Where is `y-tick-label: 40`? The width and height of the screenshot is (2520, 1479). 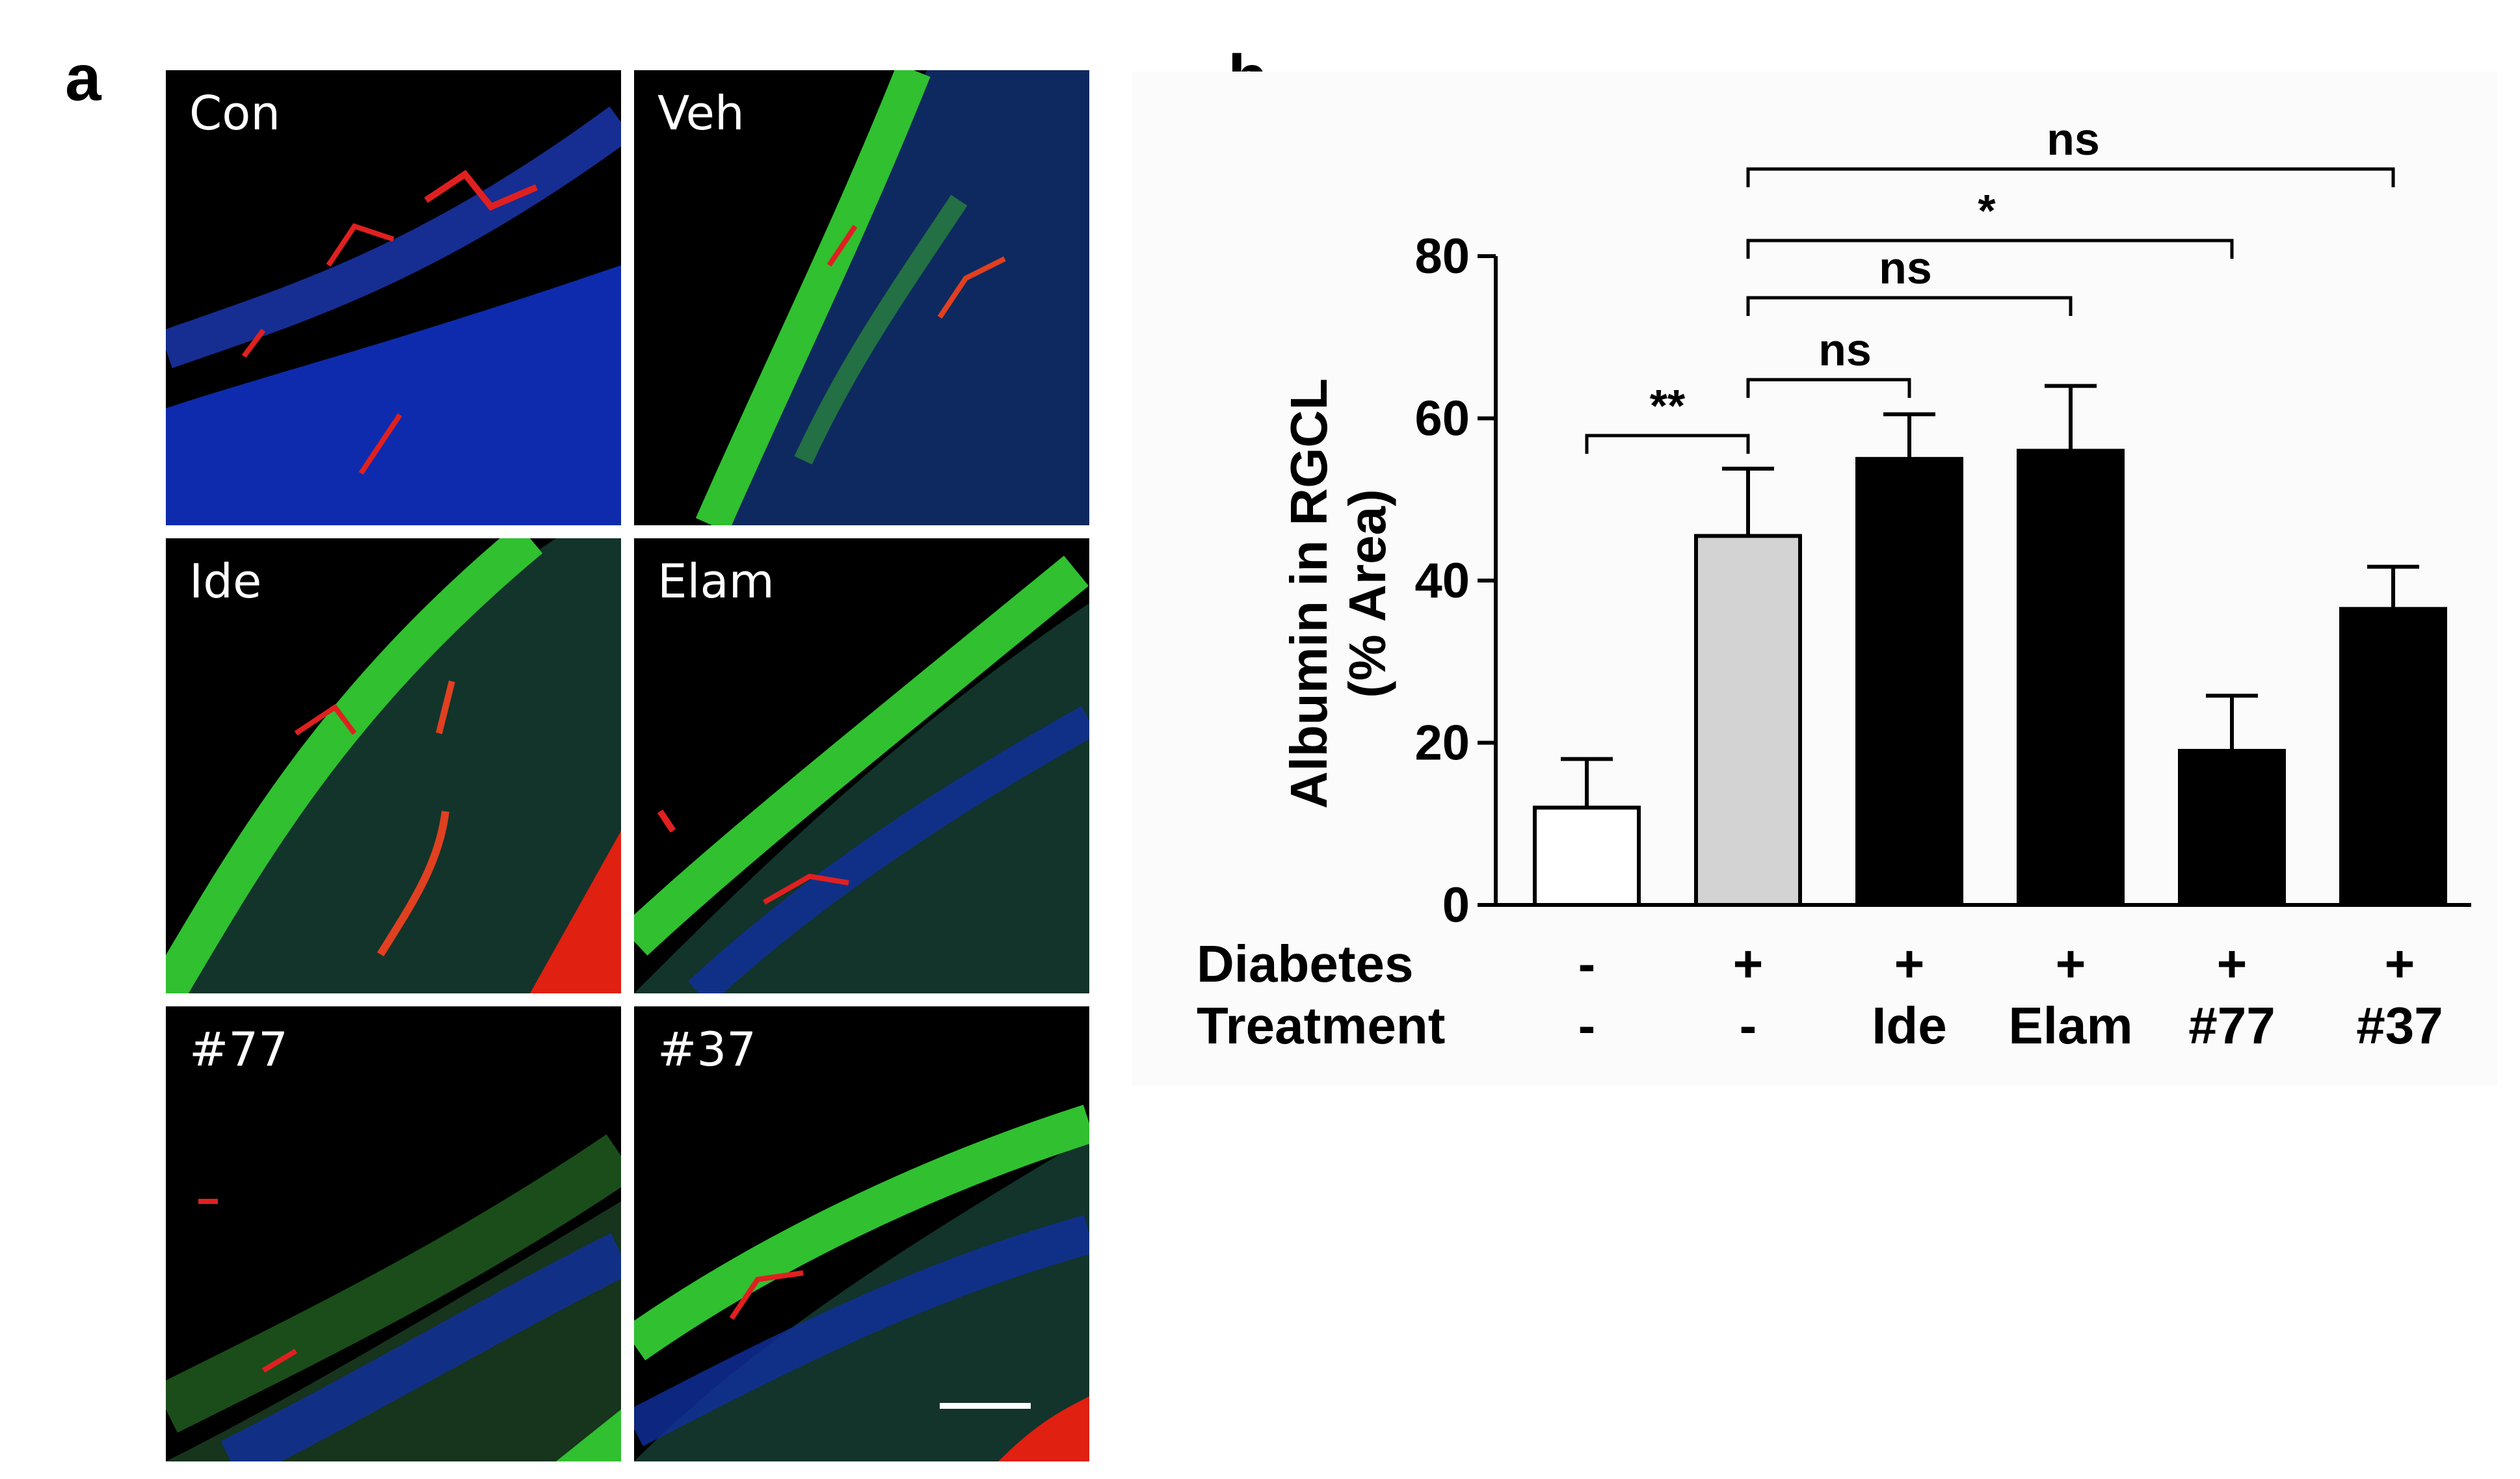
y-tick-label: 40 is located at coordinates (1442, 581).